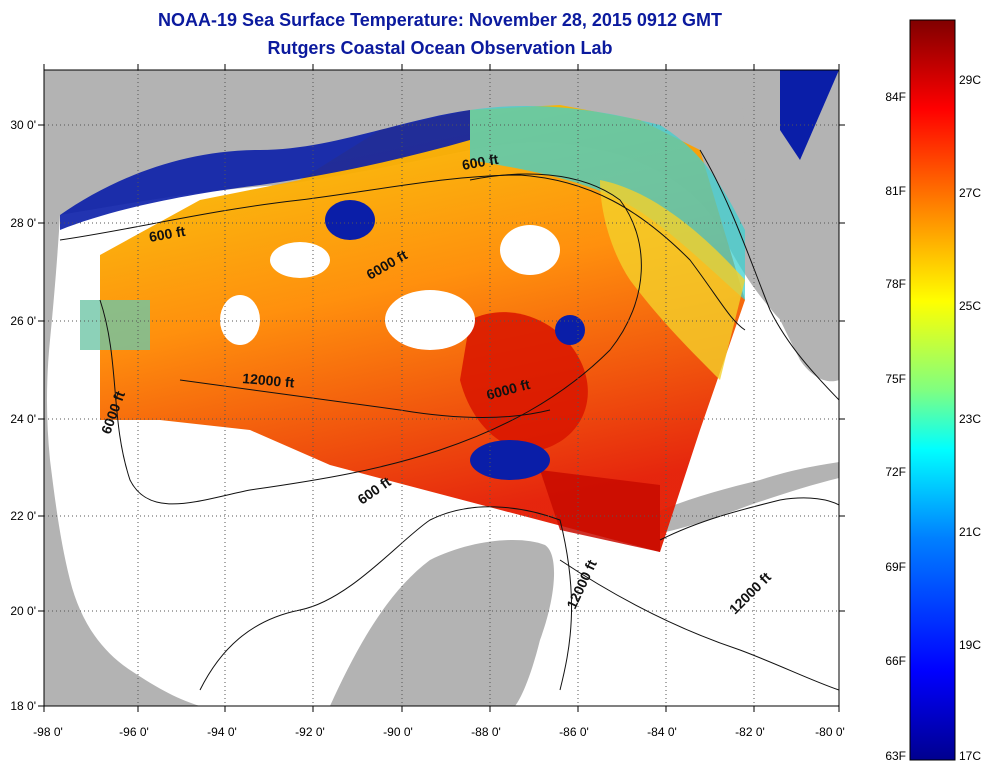  I want to click on contour-yucatan-shelf, so click(386, 598).